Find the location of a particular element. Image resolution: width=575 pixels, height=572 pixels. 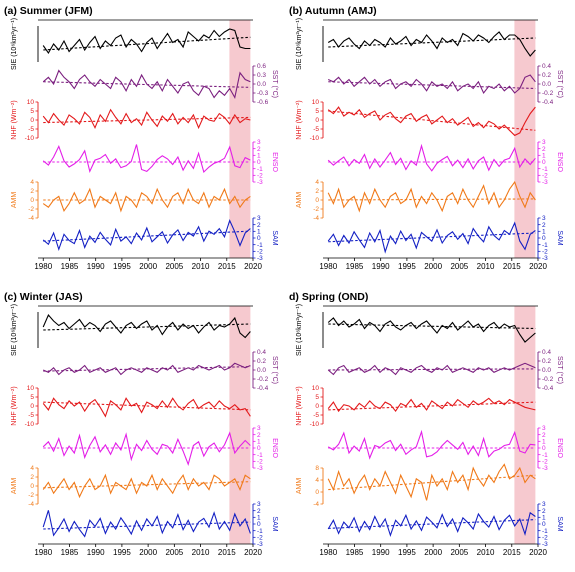

sst-axis-label: SST (°C) is located at coordinates (560, 84).